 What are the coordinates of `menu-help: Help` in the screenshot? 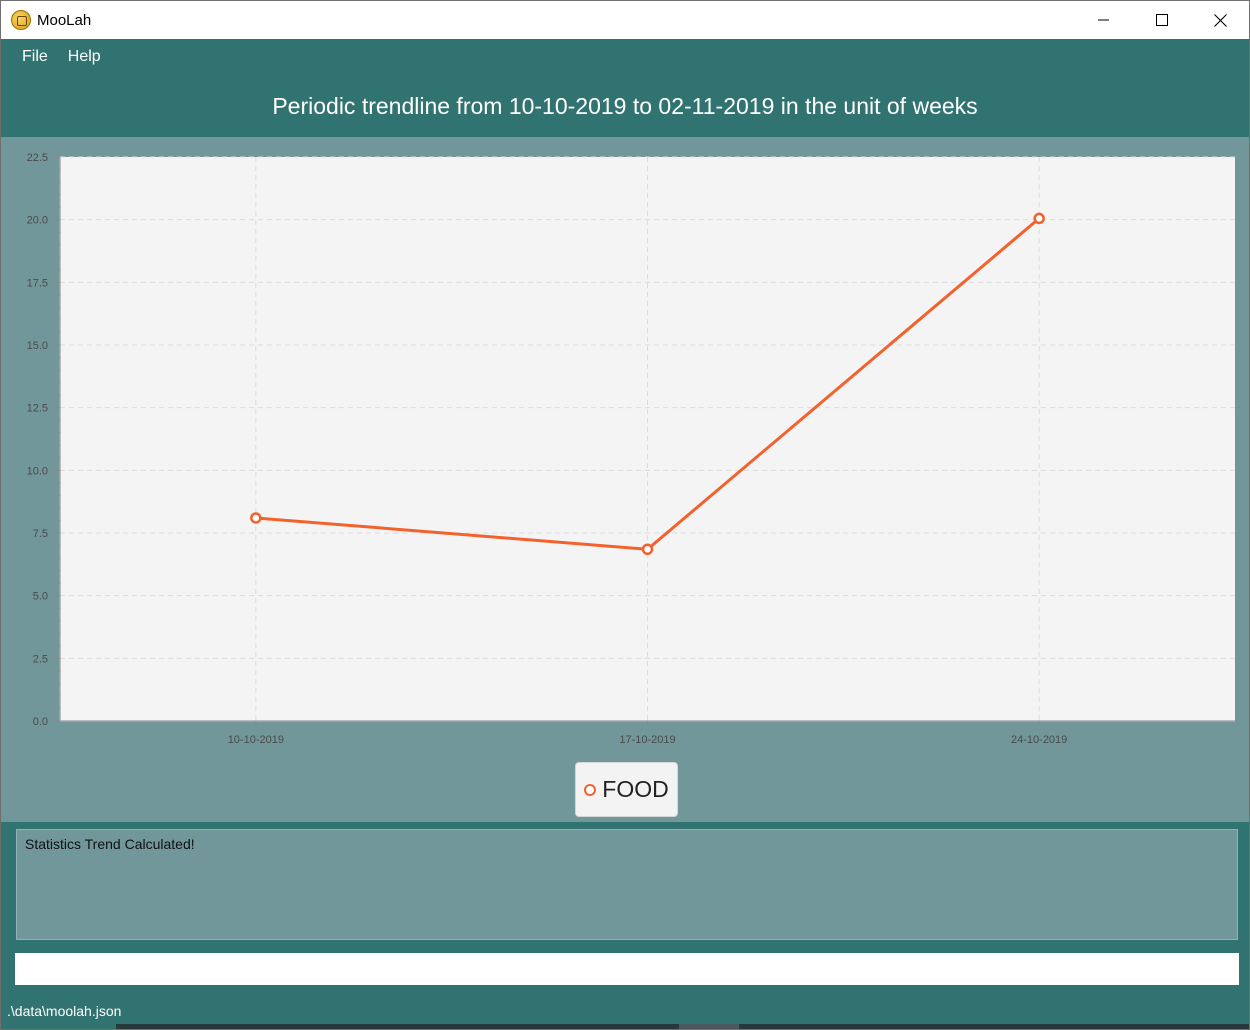 It's located at (84, 56).